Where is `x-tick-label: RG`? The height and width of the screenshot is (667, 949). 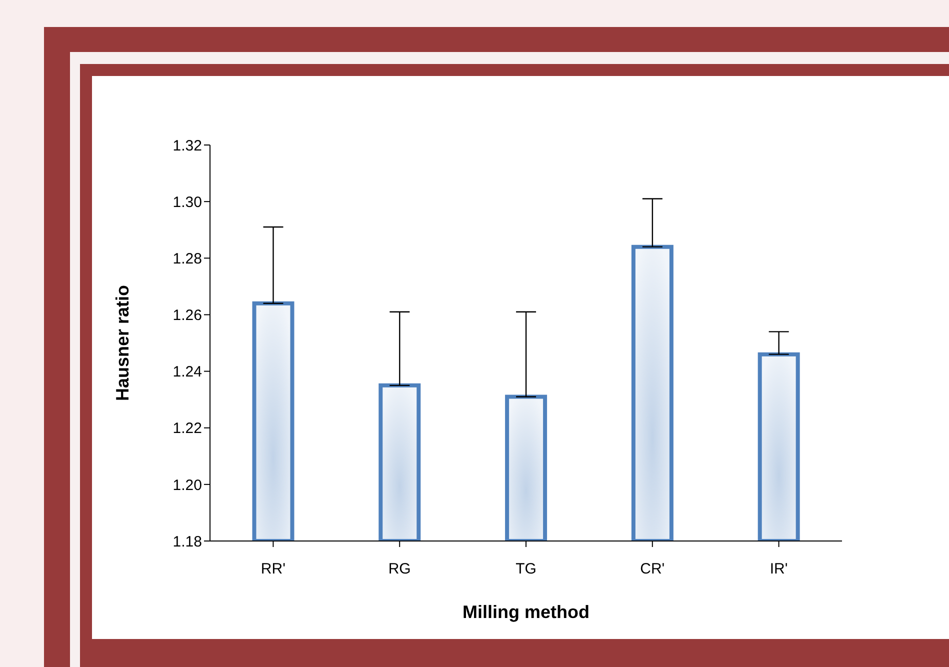 x-tick-label: RG is located at coordinates (399, 569).